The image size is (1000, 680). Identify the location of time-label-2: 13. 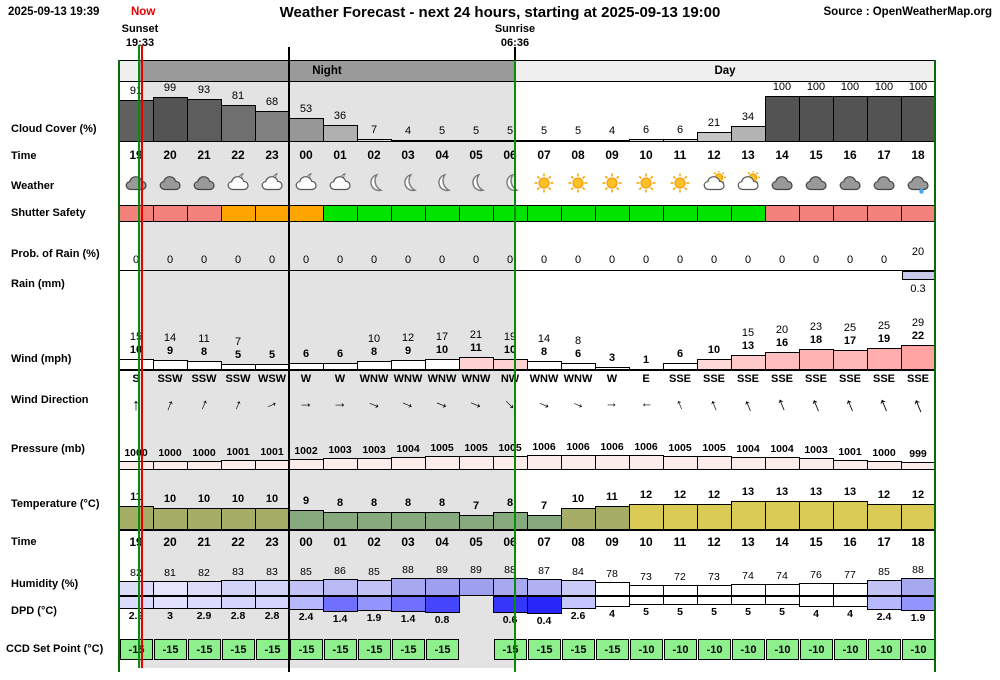
(748, 542).